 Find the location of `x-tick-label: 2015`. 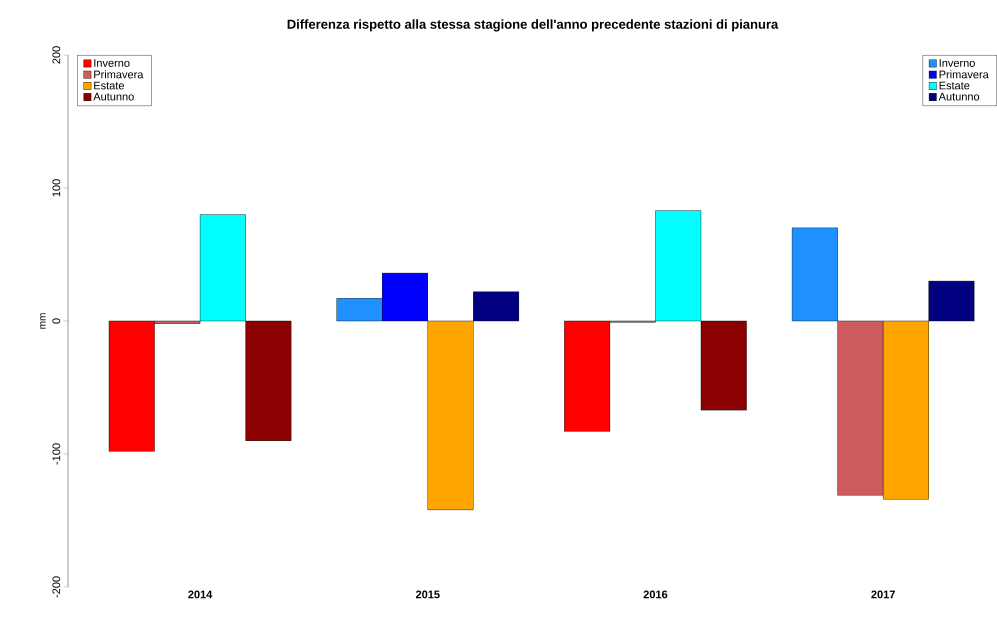

x-tick-label: 2015 is located at coordinates (428, 594).